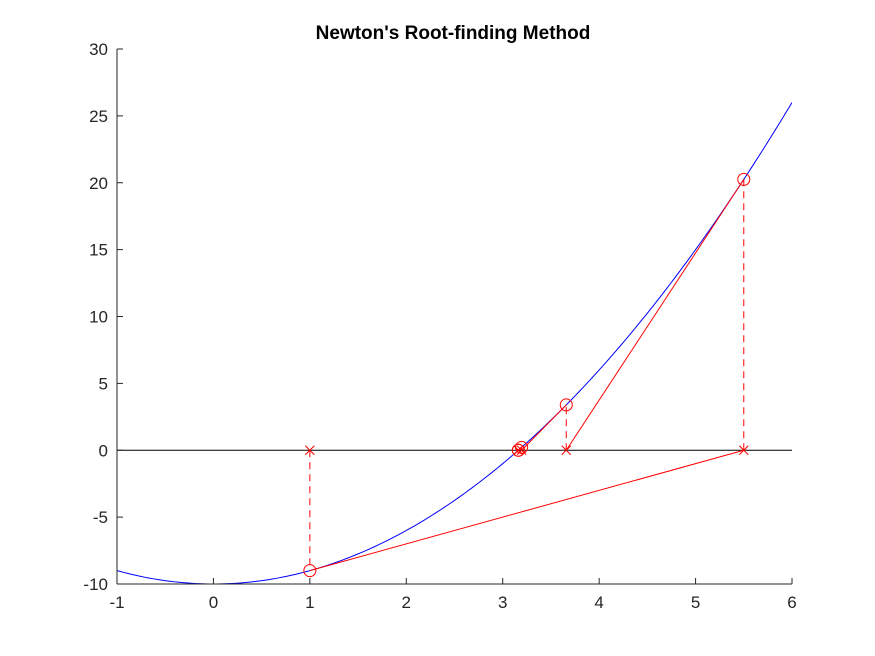 The image size is (875, 656). What do you see at coordinates (791, 602) in the screenshot?
I see `x-tick-label-7: 6` at bounding box center [791, 602].